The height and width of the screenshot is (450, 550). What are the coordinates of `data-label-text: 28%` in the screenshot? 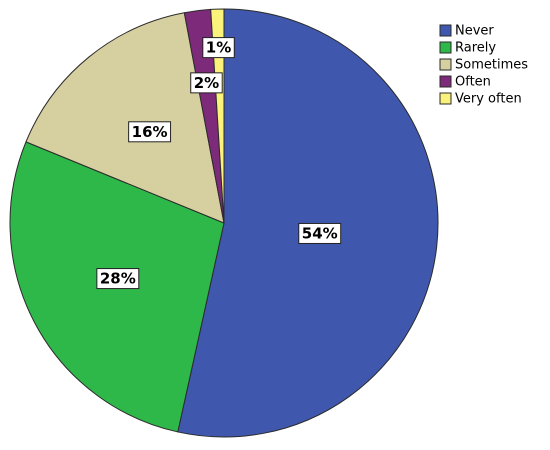 It's located at (118, 279).